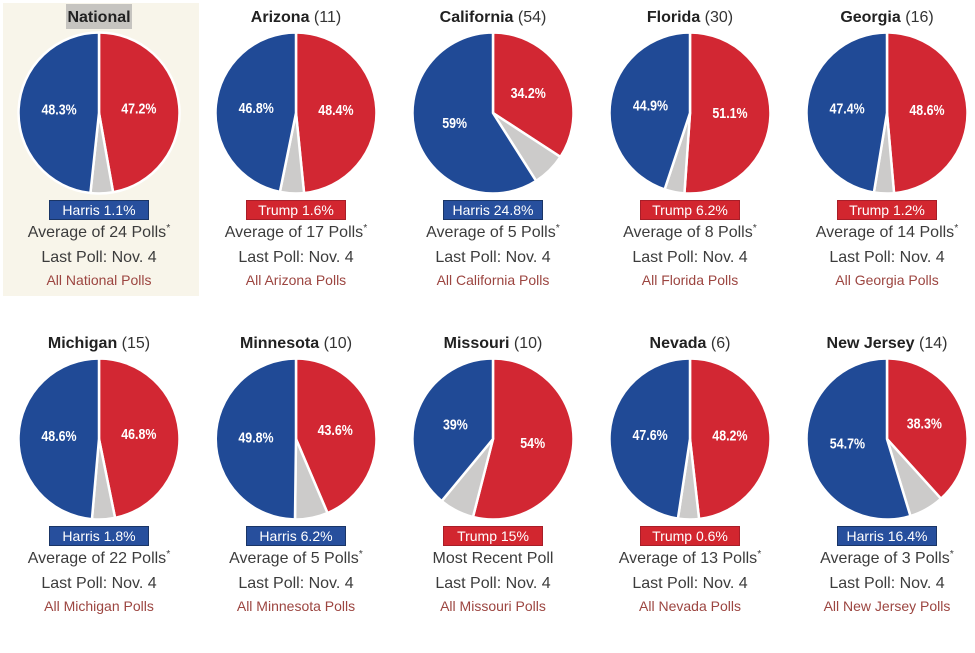 The image size is (975, 653). Describe the element at coordinates (59, 111) in the screenshot. I see `svg-text: 48.3%` at that location.